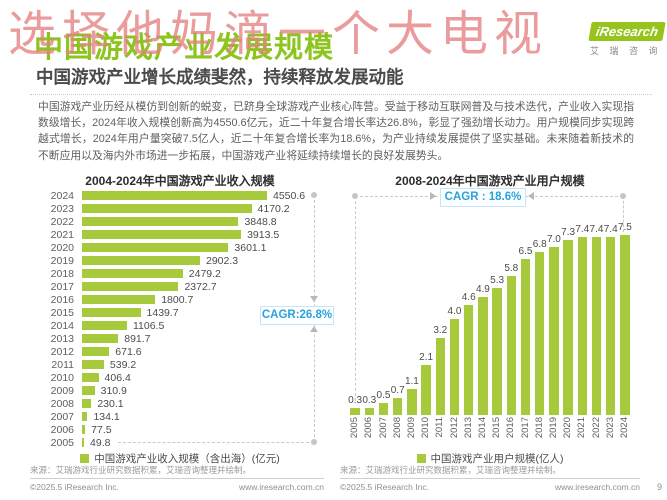 This screenshot has width=667, height=500. I want to click on y-axis-year-label: 2017, so click(62, 286).